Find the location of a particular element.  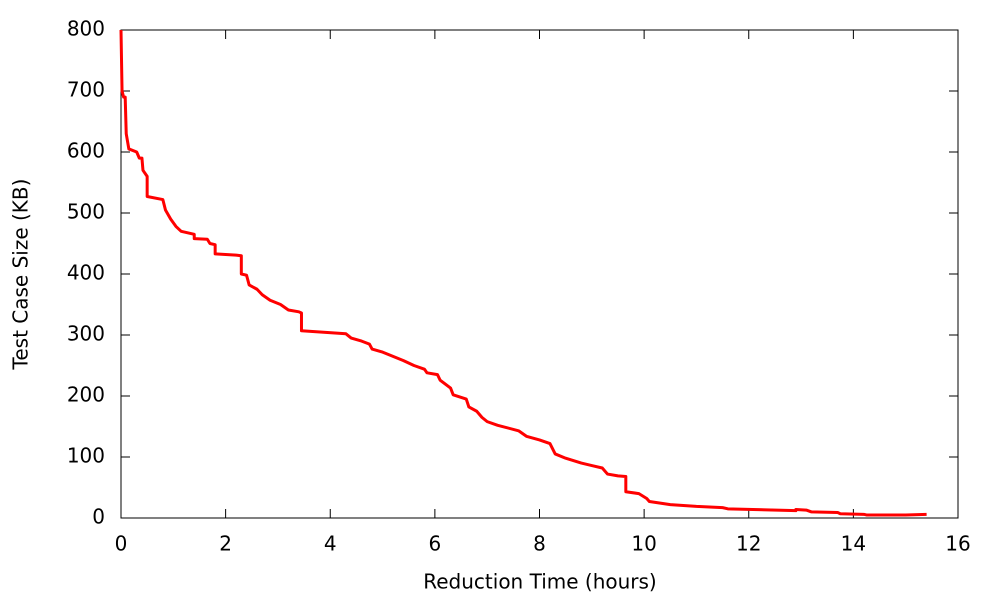

y-tick-label: 700 is located at coordinates (86, 90).